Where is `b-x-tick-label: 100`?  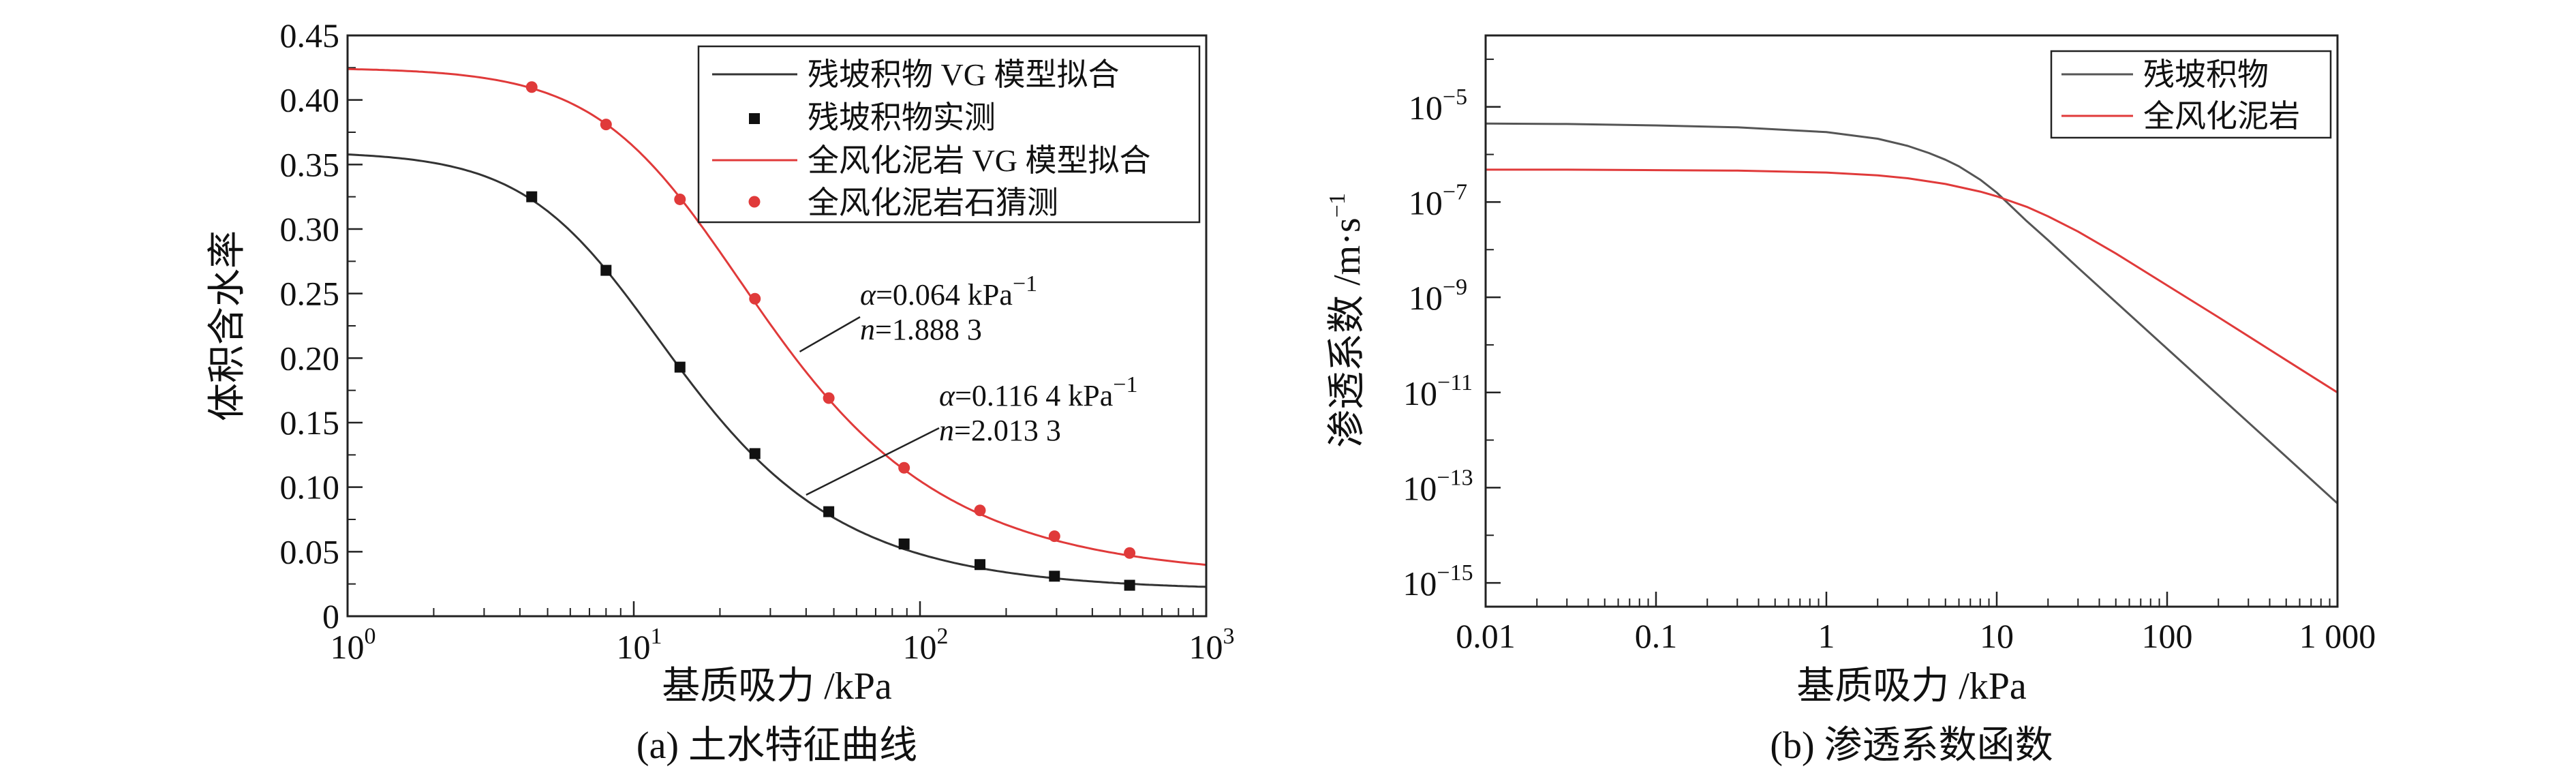 b-x-tick-label: 100 is located at coordinates (2167, 636).